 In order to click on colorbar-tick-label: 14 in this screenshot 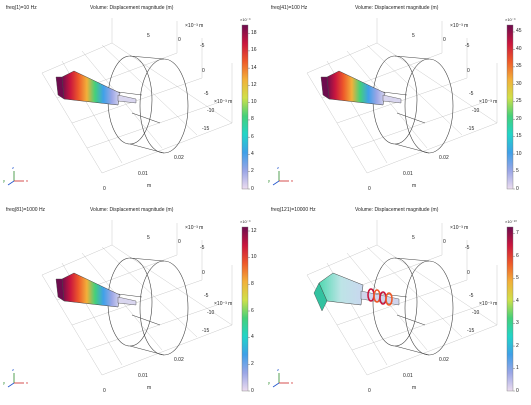, I will do `click(254, 67)`.